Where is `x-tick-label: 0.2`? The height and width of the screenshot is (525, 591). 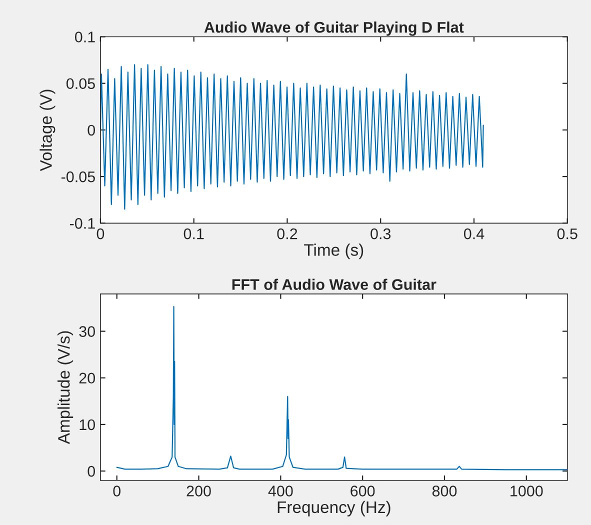
x-tick-label: 0.2 is located at coordinates (287, 234).